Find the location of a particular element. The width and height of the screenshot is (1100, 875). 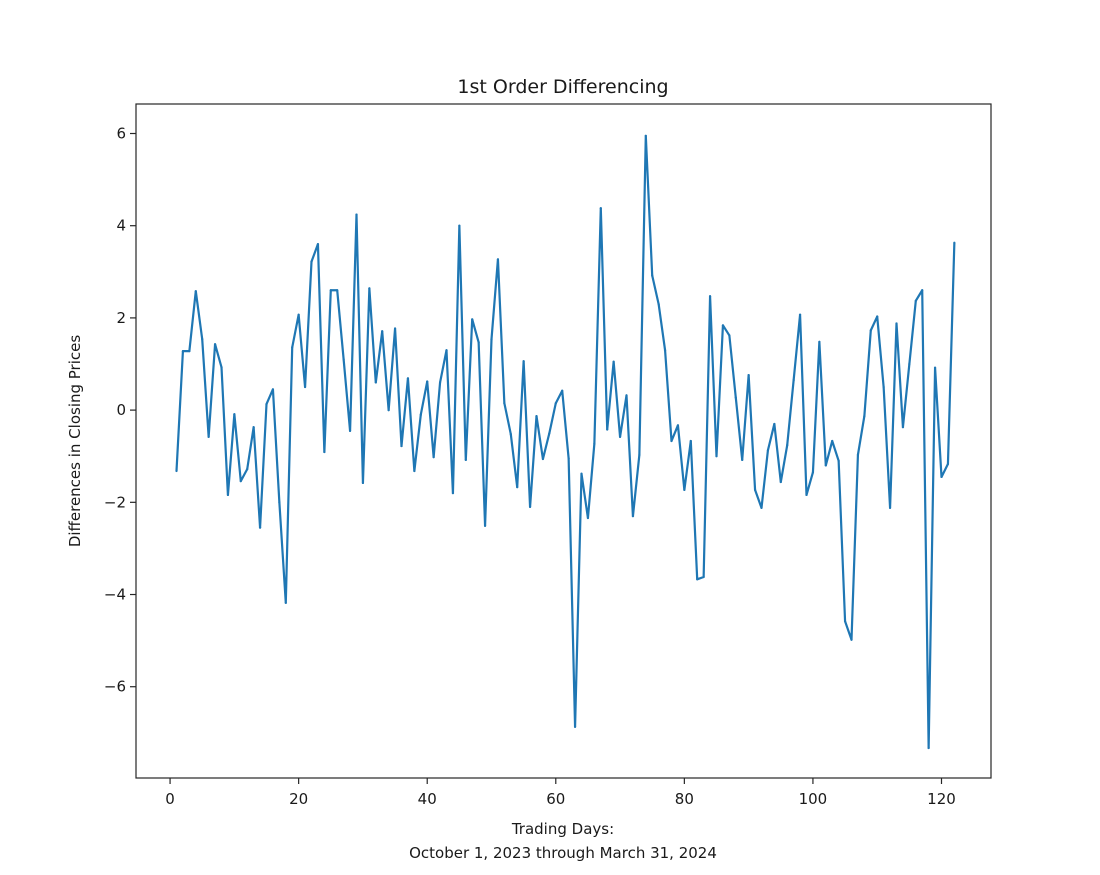

x-tick-label: 0 is located at coordinates (170, 799).